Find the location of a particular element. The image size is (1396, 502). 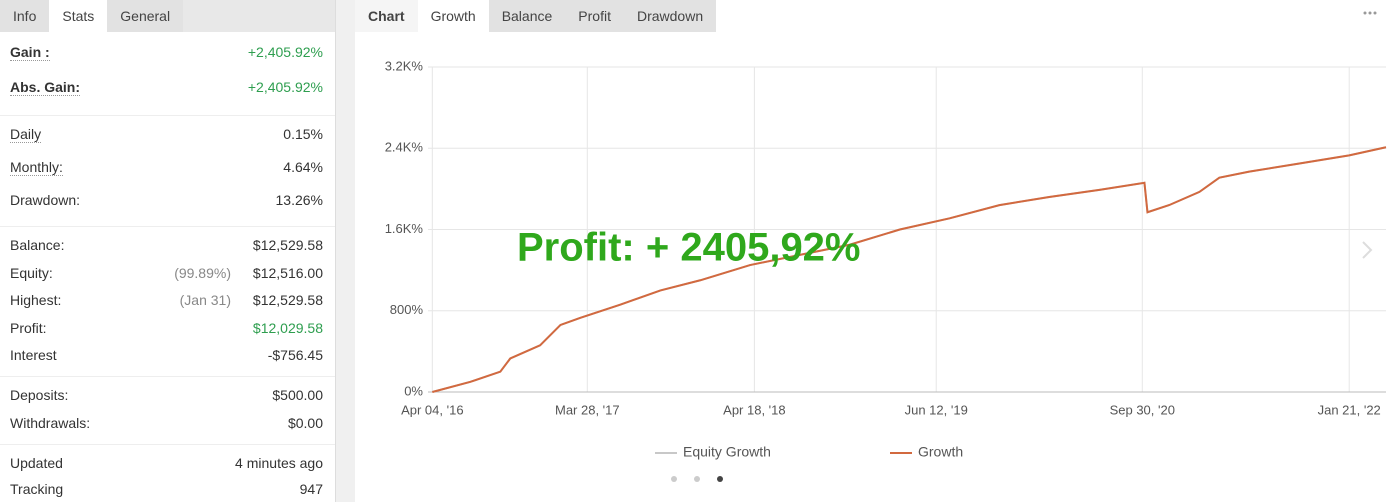

stat-value: -$756.45 is located at coordinates (295, 355).